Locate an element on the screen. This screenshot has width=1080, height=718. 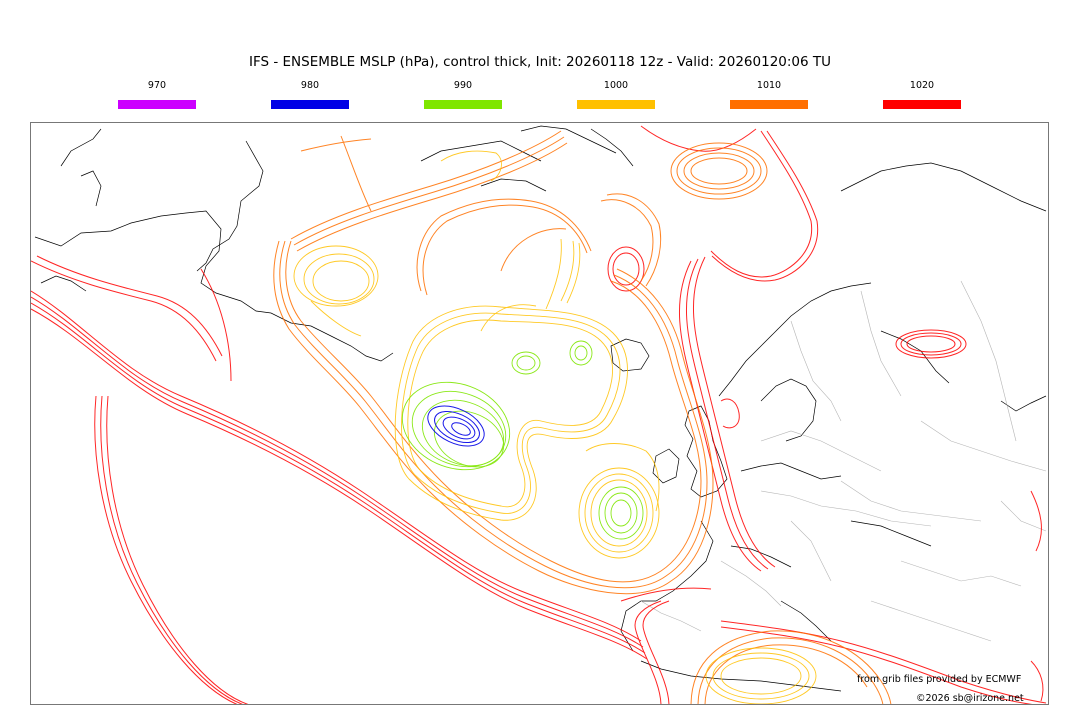
legend-item-1000: 1000 is located at coordinates (616, 93).